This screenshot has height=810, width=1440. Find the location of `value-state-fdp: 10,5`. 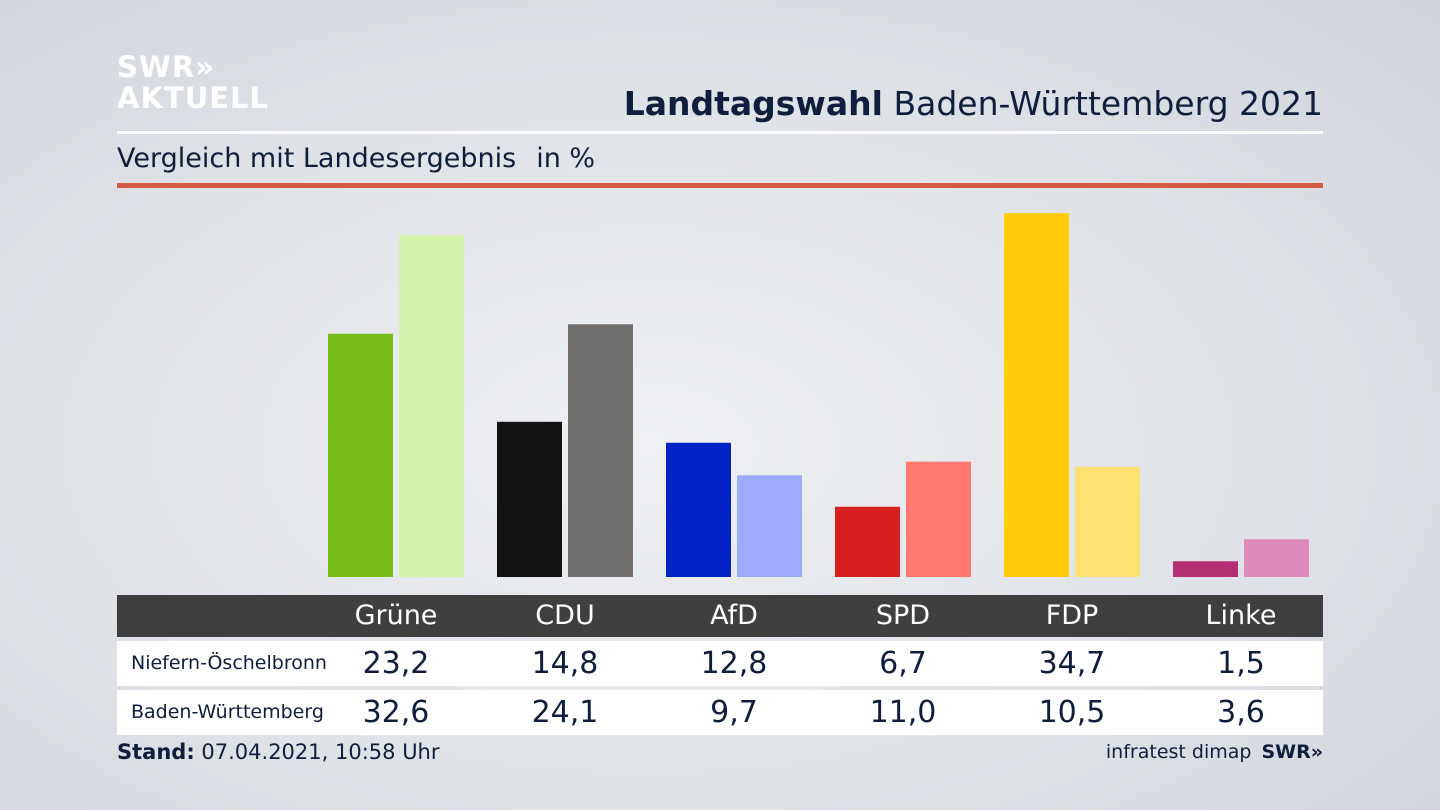

value-state-fdp: 10,5 is located at coordinates (1072, 712).